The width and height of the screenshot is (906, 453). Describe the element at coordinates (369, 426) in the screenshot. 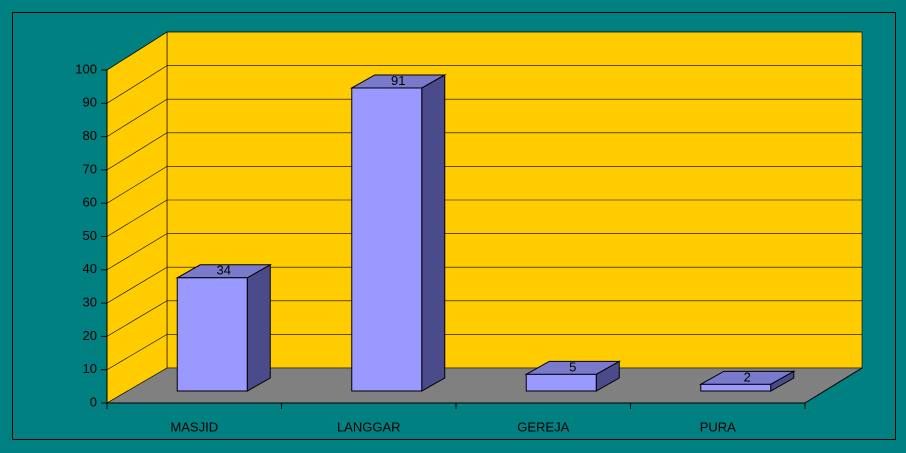

I see `x-tick-label: LANGGAR` at that location.